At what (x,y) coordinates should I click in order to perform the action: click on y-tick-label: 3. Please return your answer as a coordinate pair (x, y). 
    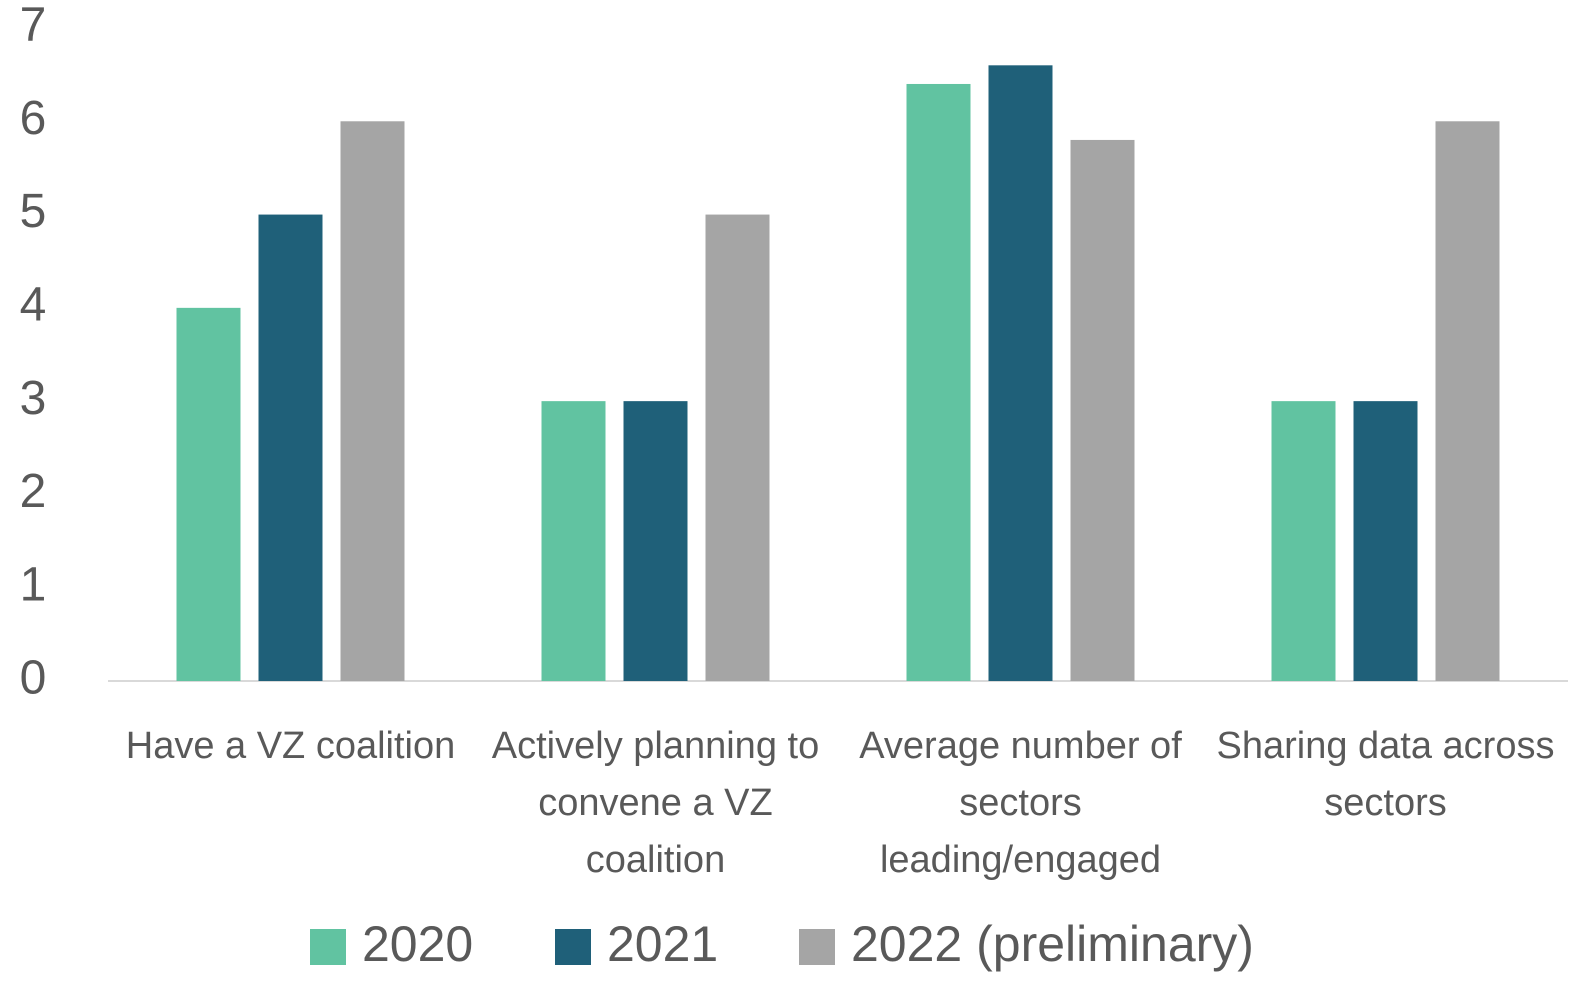
    Looking at the image, I should click on (33, 398).